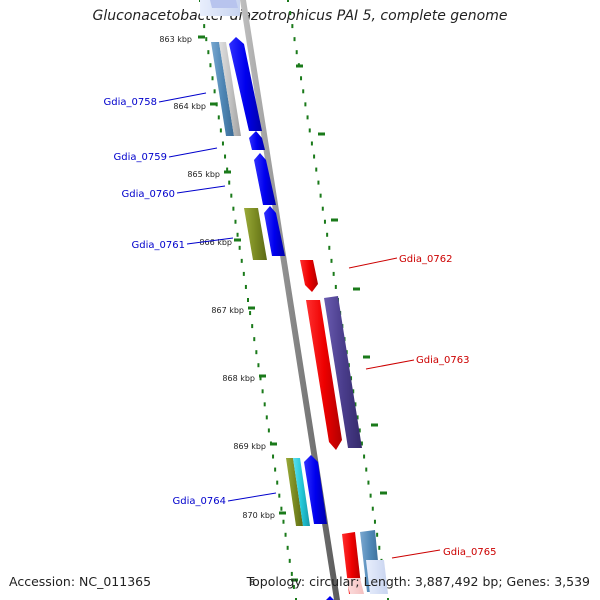 The image size is (600, 600). Describe the element at coordinates (315, 489) in the screenshot. I see `gene-0764-arrow` at that location.